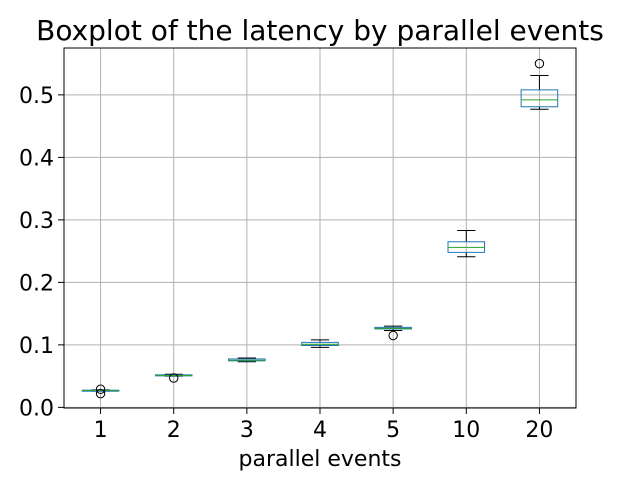  What do you see at coordinates (36, 346) in the screenshot?
I see `y-tick-label: 0.1` at bounding box center [36, 346].